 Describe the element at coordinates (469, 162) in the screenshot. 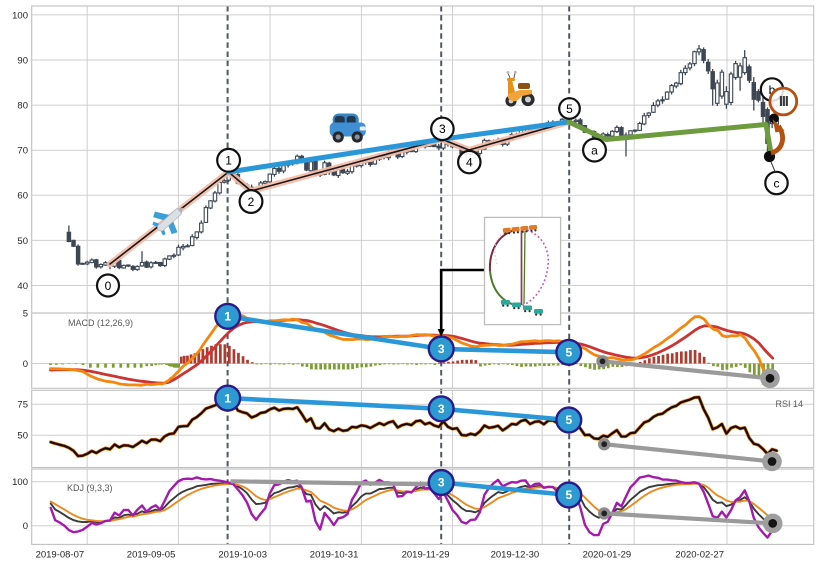

I see `svg-text: 4` at that location.